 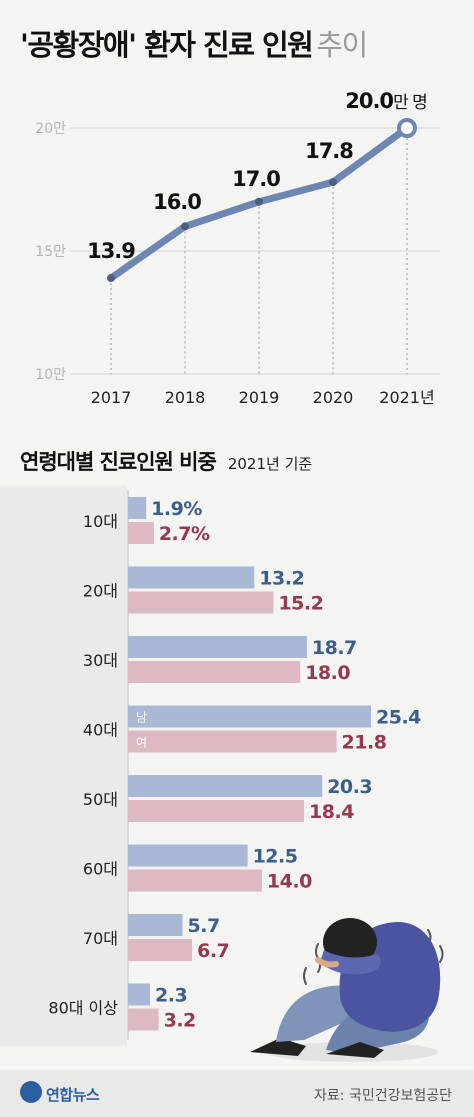 What do you see at coordinates (350, 942) in the screenshot?
I see `hair` at bounding box center [350, 942].